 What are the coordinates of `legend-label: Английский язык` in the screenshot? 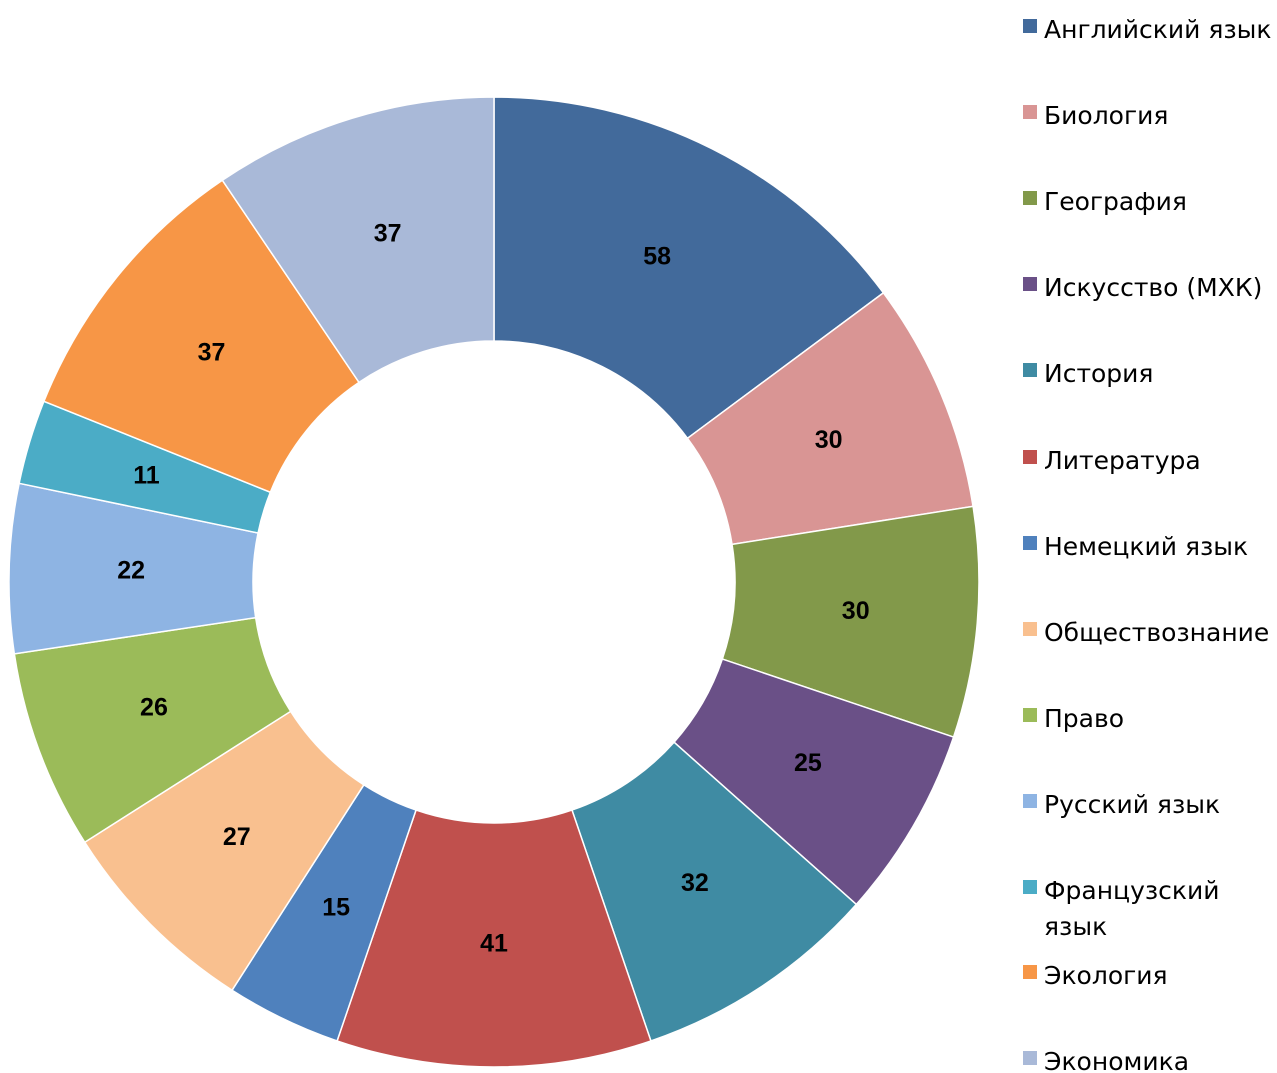 It's located at (1158, 29).